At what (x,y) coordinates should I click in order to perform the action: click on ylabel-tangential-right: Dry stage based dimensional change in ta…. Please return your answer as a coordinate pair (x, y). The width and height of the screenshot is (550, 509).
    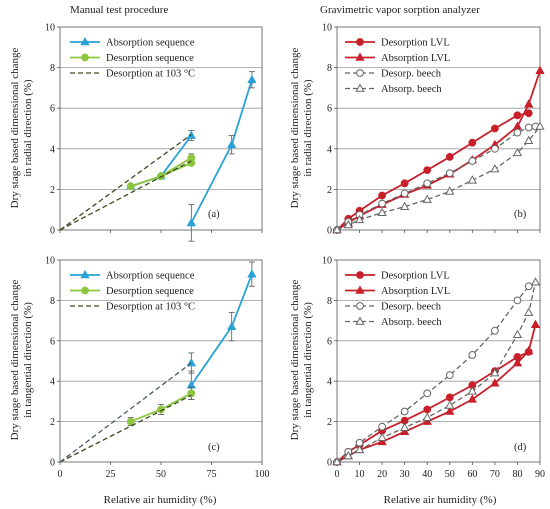
    Looking at the image, I should click on (301, 360).